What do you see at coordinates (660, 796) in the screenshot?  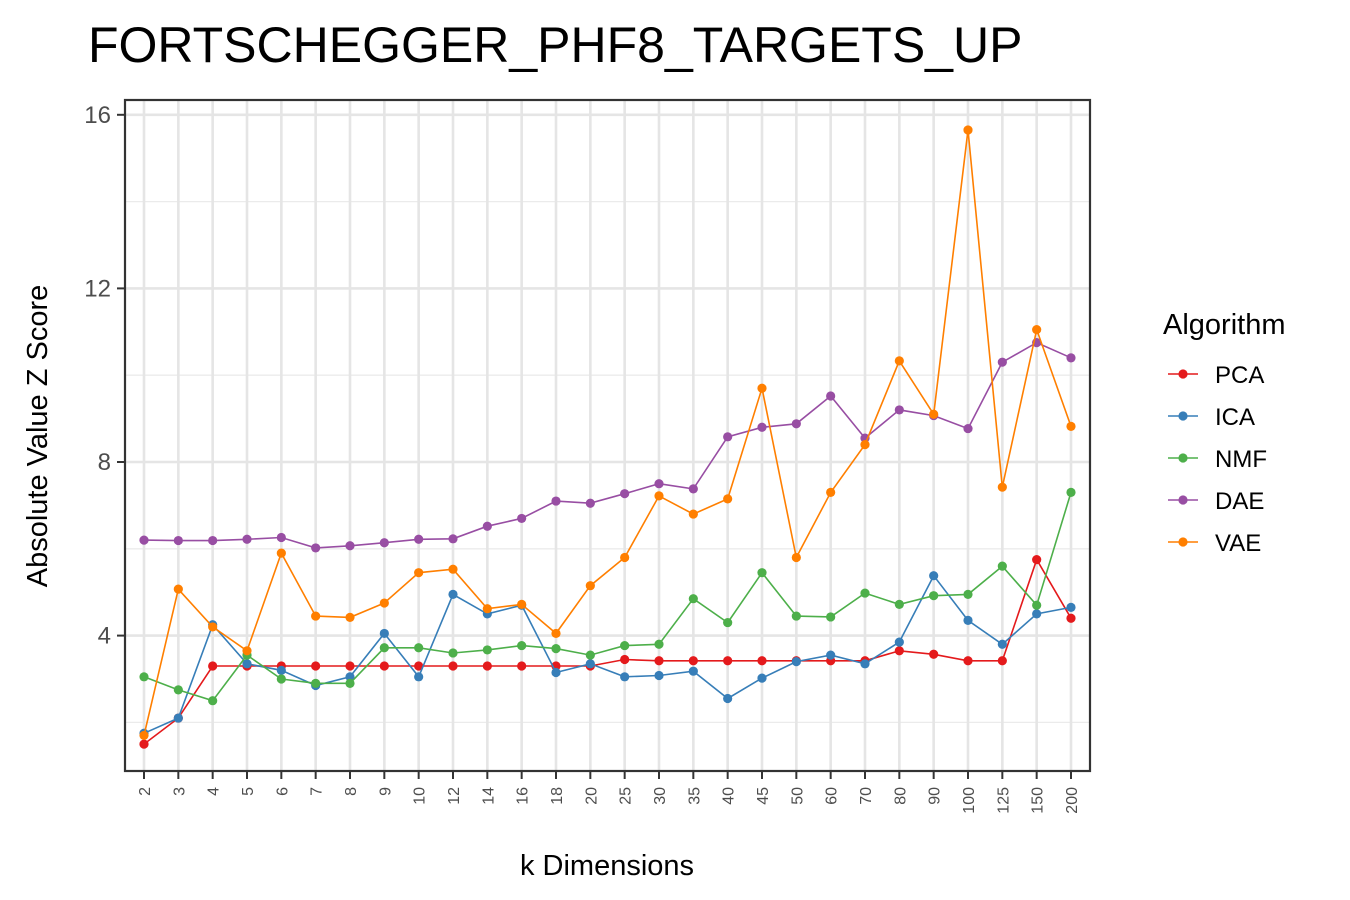 I see `x-tick-label: 30` at bounding box center [660, 796].